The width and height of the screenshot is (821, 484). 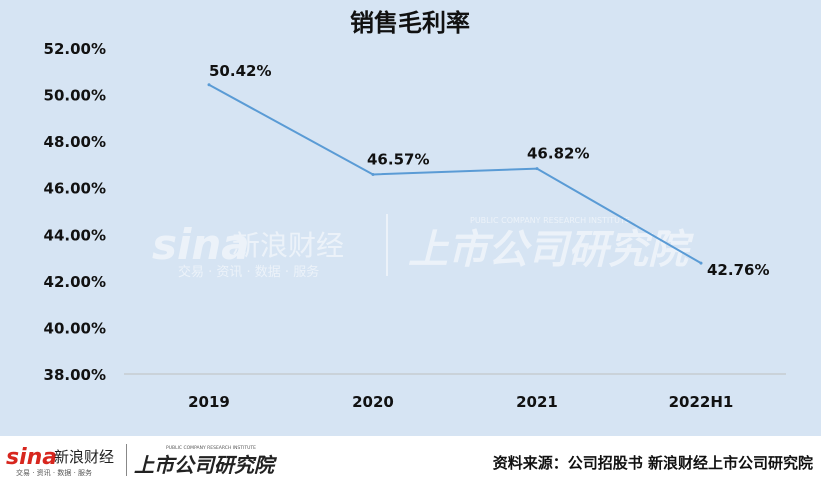 I want to click on footer-logo-institute: 上市公司研究院, so click(x=206, y=465).